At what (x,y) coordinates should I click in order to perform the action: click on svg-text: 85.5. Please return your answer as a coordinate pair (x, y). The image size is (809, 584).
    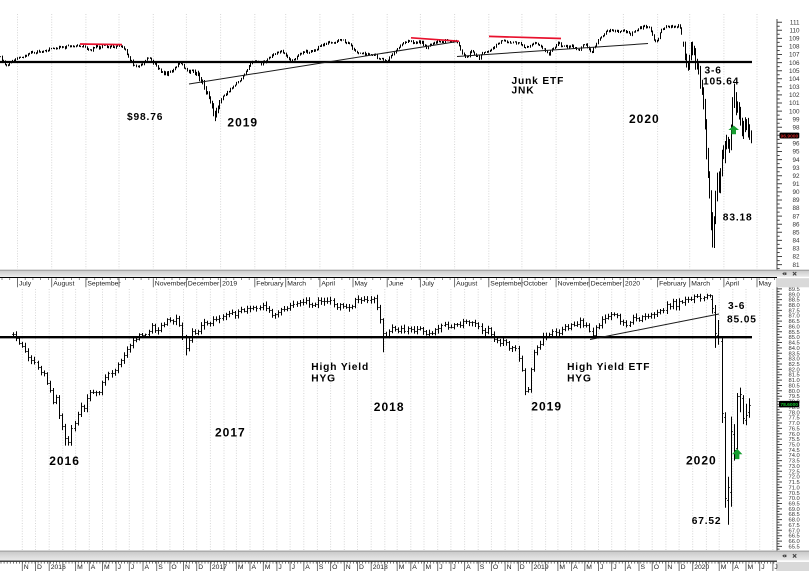
    Looking at the image, I should click on (794, 333).